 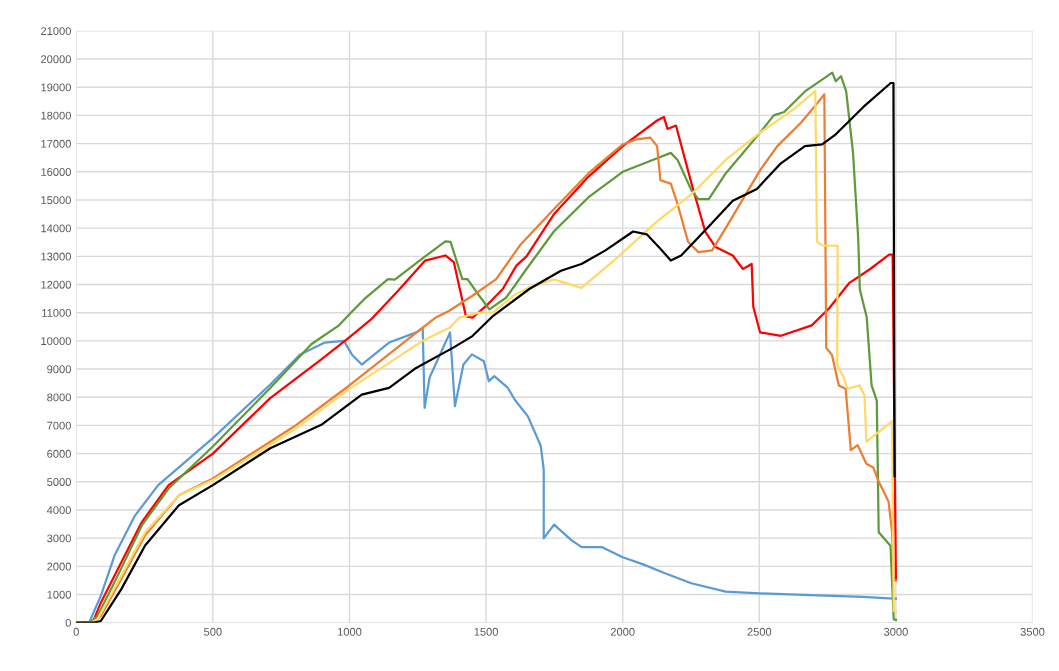 I want to click on y-tick-label: 5000, so click(x=59, y=482).